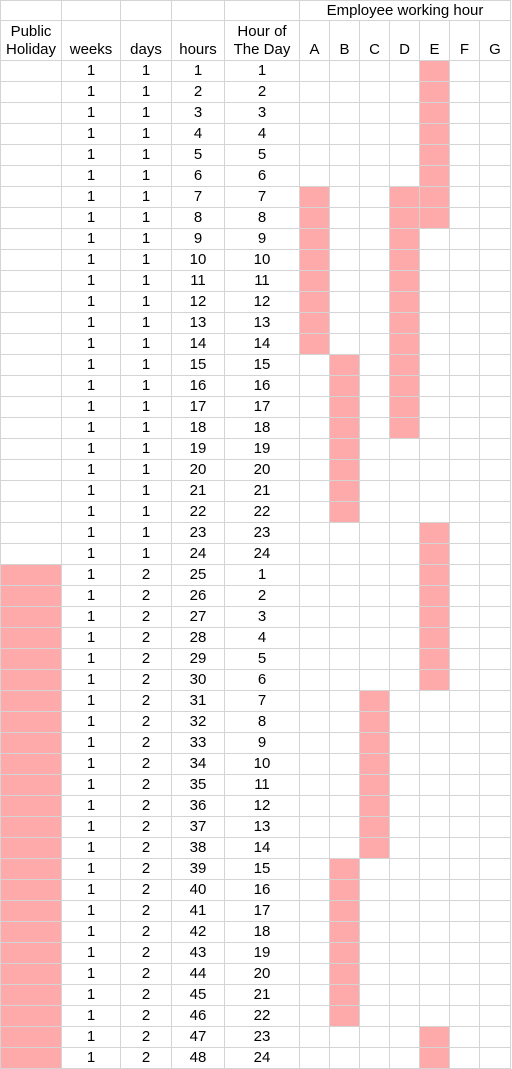  What do you see at coordinates (198, 1058) in the screenshot?
I see `hours-cell: 48` at bounding box center [198, 1058].